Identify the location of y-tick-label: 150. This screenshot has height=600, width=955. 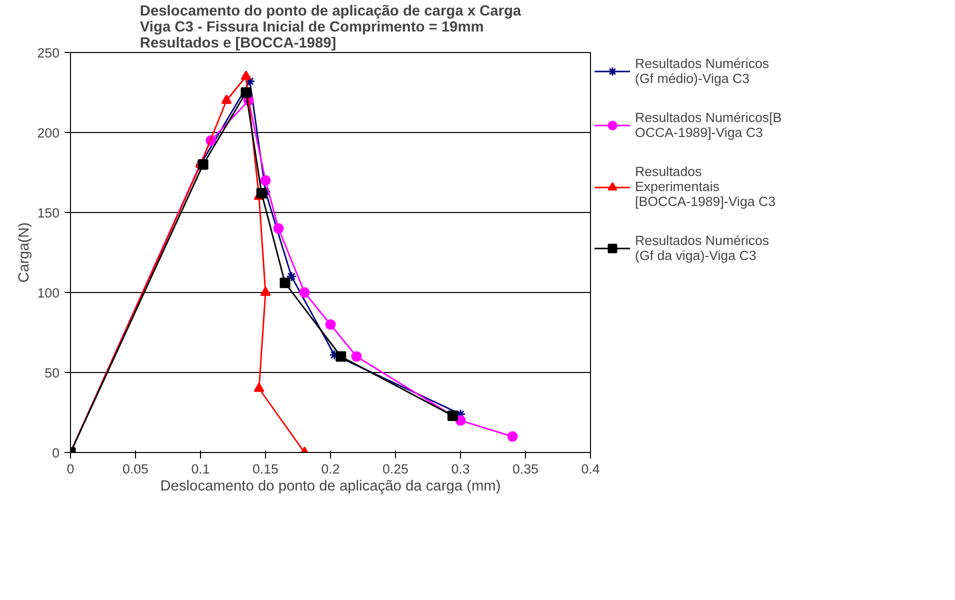
(48, 213).